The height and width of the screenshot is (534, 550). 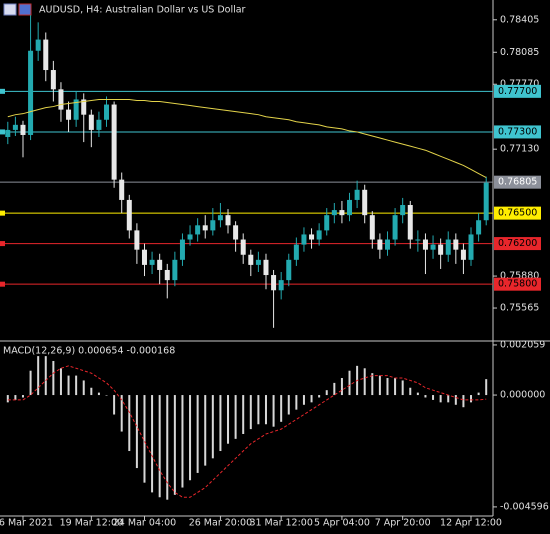 What do you see at coordinates (280, 523) in the screenshot?
I see `x-tick-label: 31 Mar 12:00` at bounding box center [280, 523].